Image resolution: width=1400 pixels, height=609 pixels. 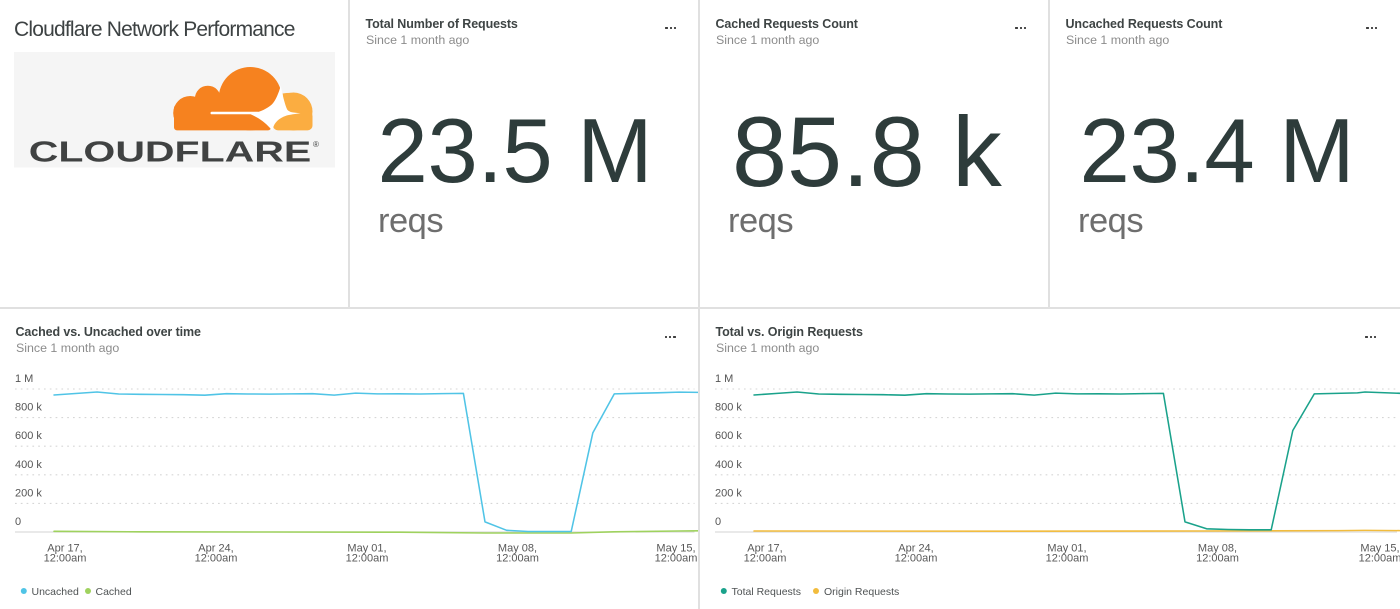 I want to click on svg-text: Origin Requests, so click(x=861, y=592).